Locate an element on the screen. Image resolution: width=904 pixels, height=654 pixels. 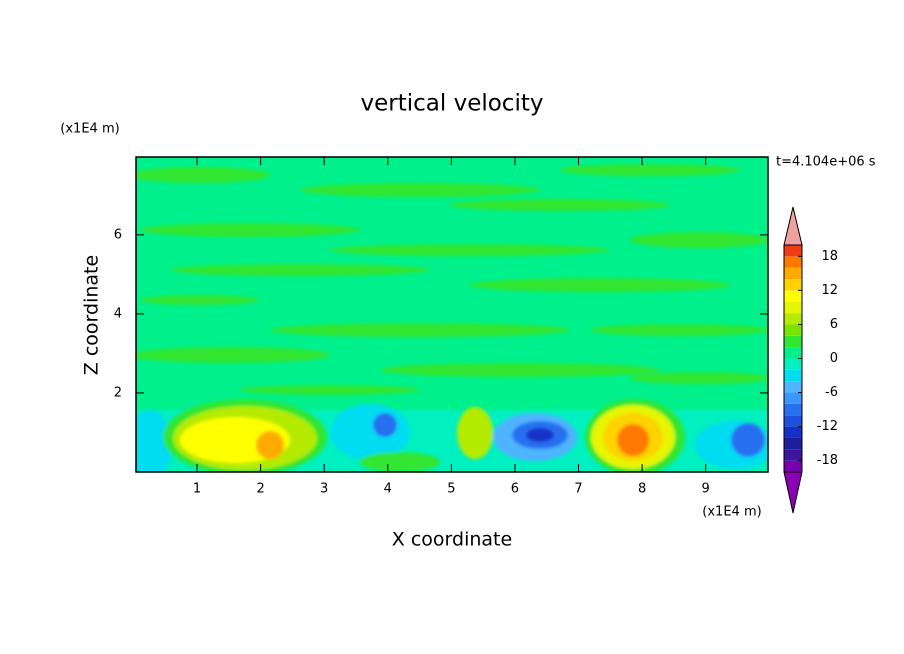
x-tick-label: 3 is located at coordinates (324, 489).